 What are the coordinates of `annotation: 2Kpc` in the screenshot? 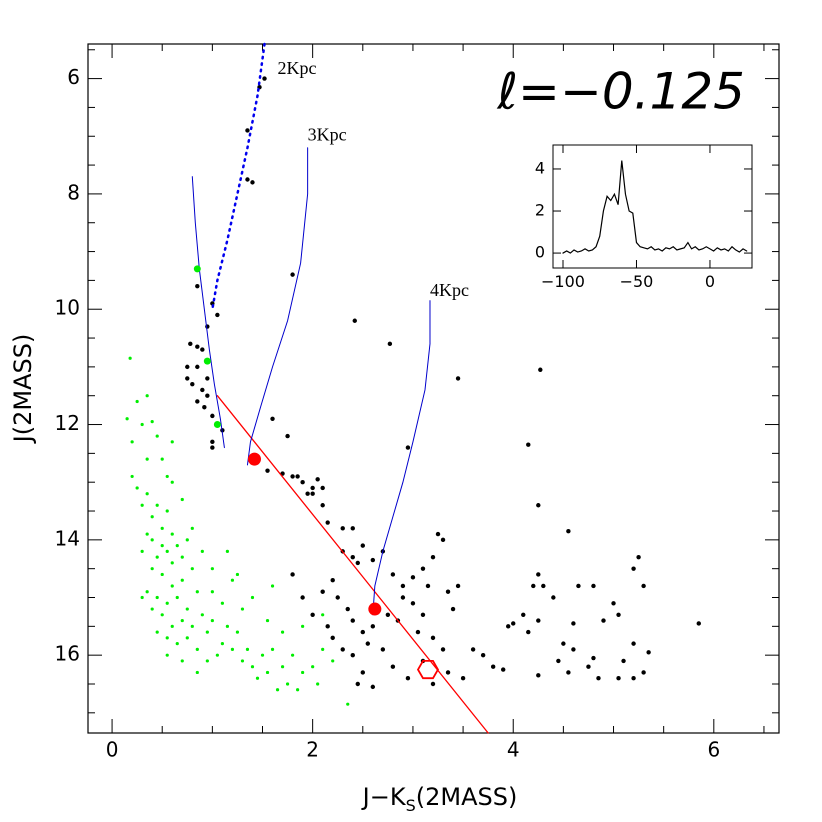 It's located at (297, 68).